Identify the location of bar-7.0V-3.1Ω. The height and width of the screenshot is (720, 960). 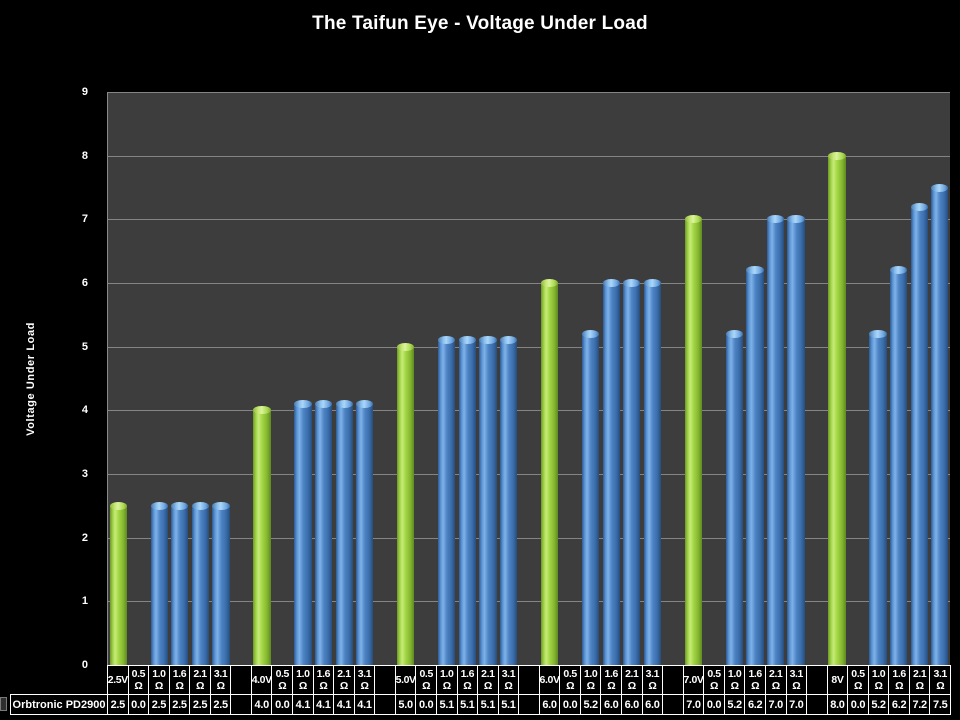
(796, 440).